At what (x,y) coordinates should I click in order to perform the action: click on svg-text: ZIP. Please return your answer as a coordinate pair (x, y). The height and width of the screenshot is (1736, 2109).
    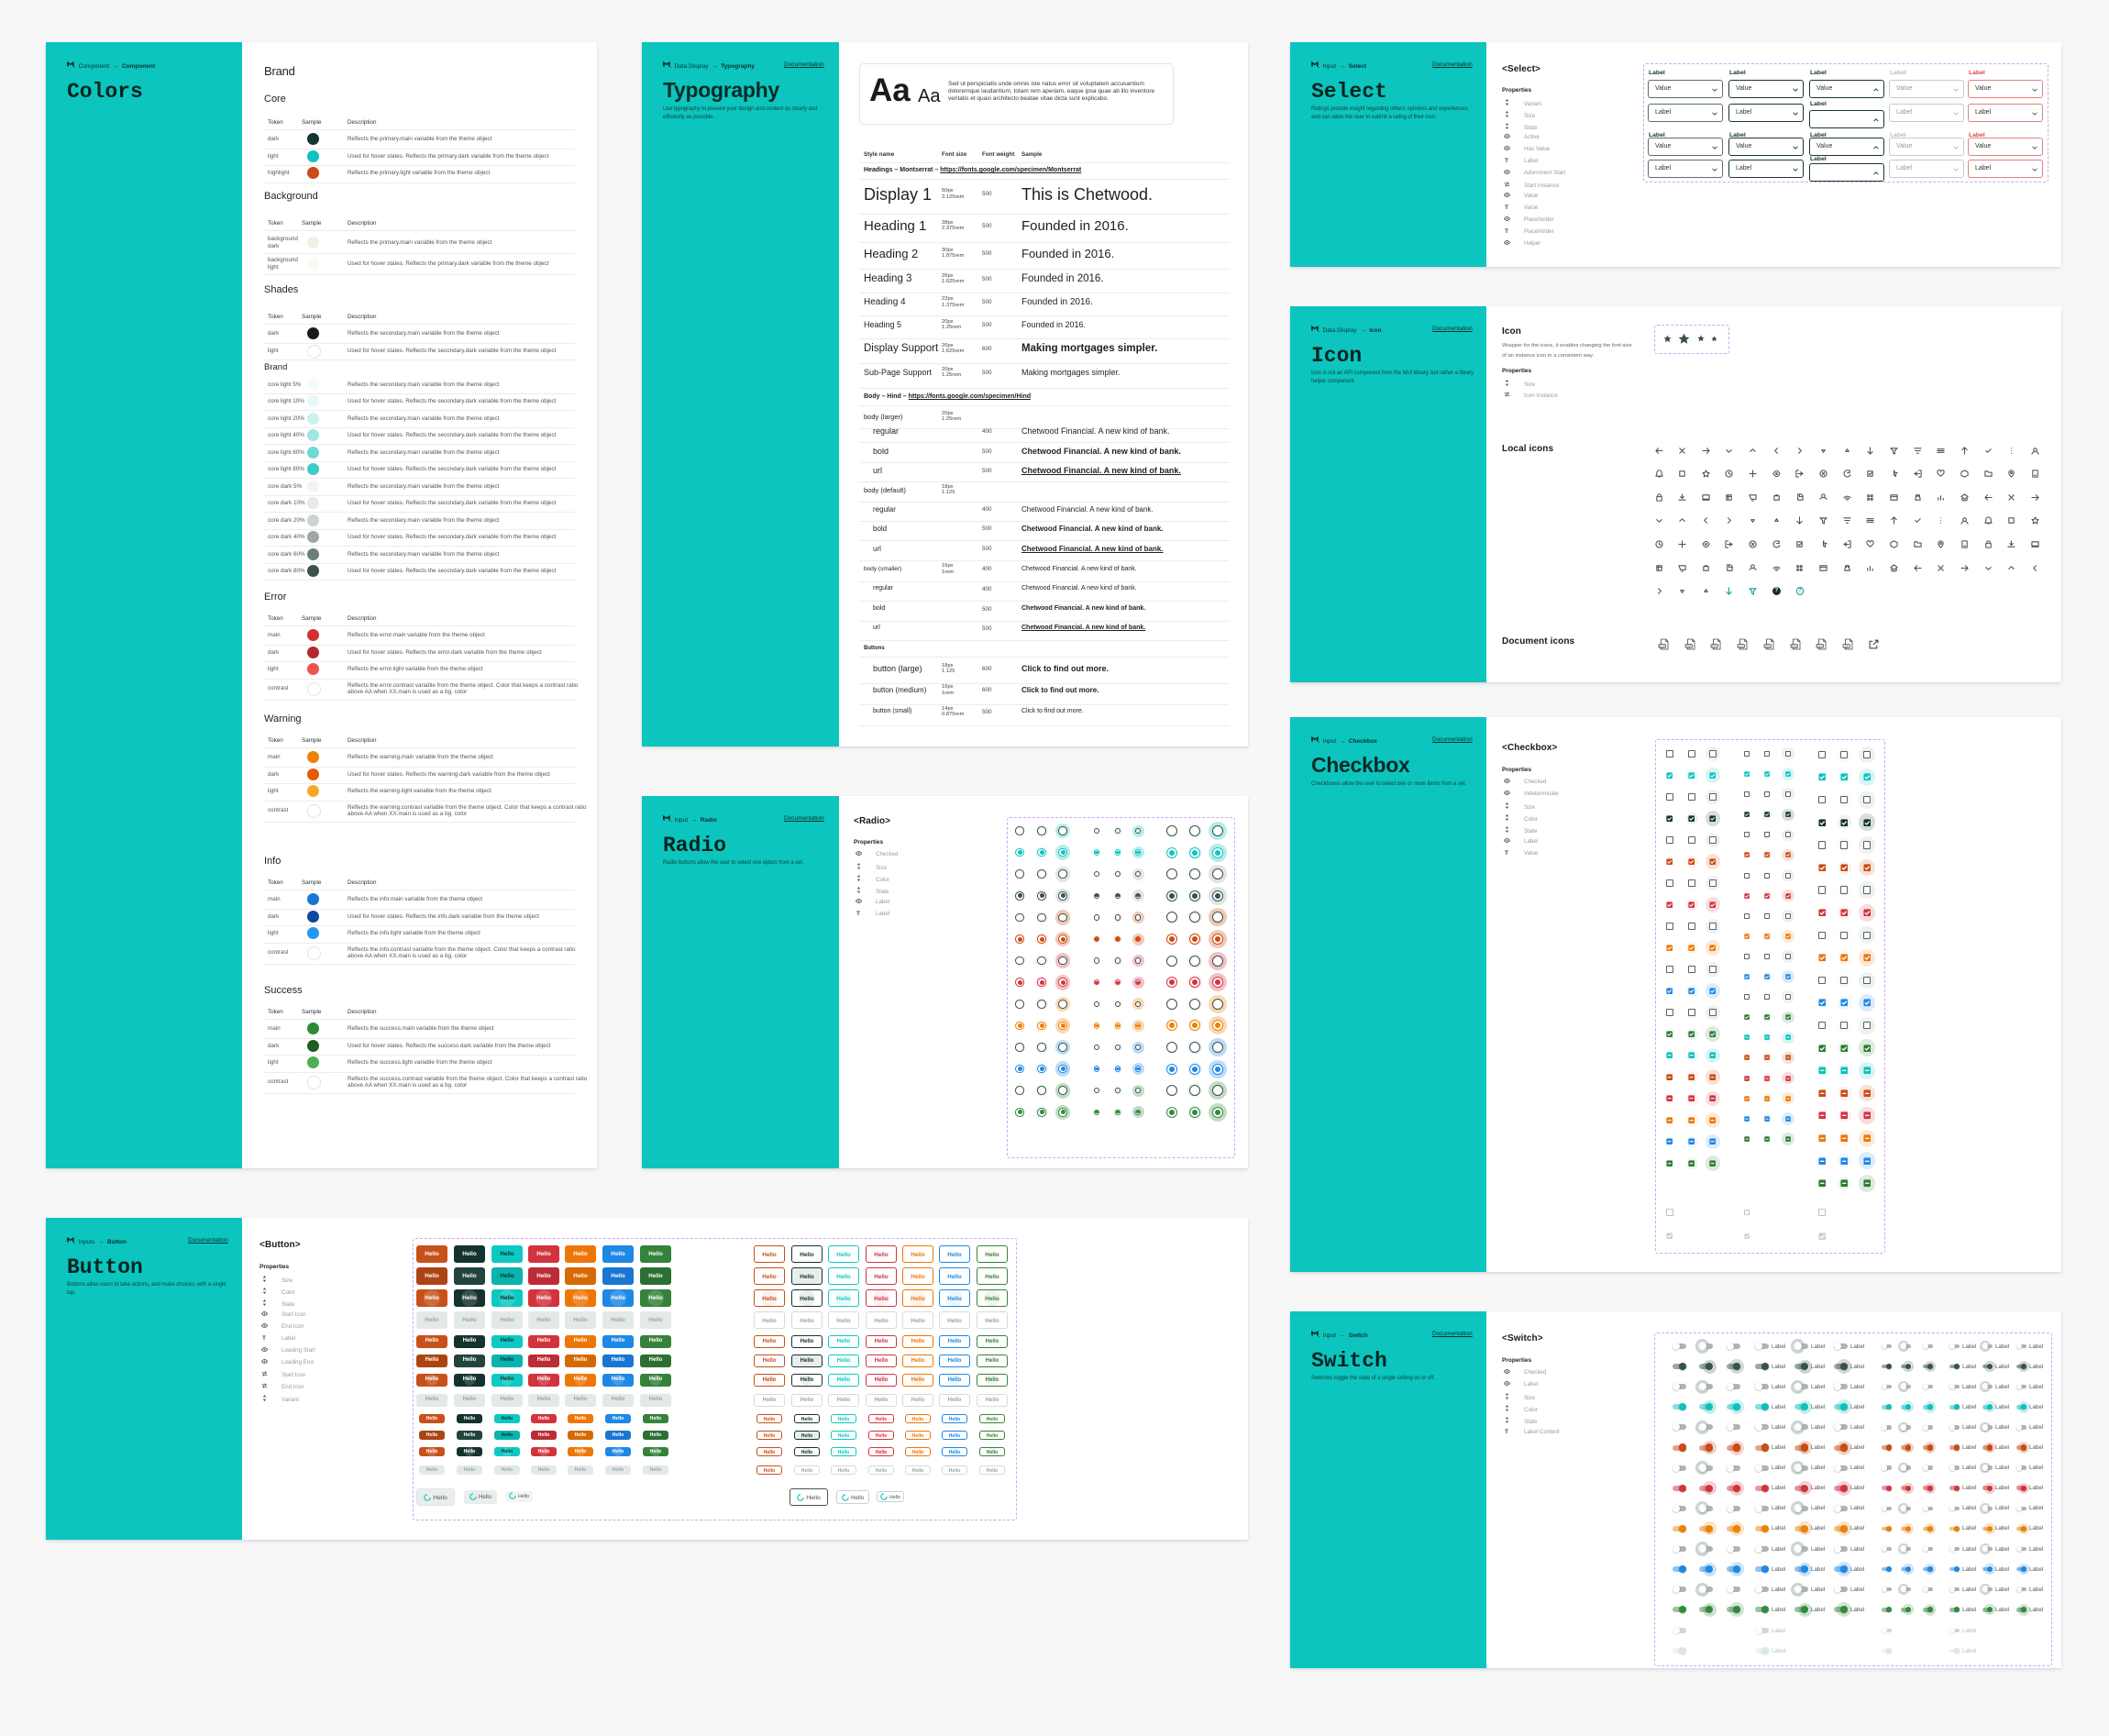
    Looking at the image, I should click on (1846, 647).